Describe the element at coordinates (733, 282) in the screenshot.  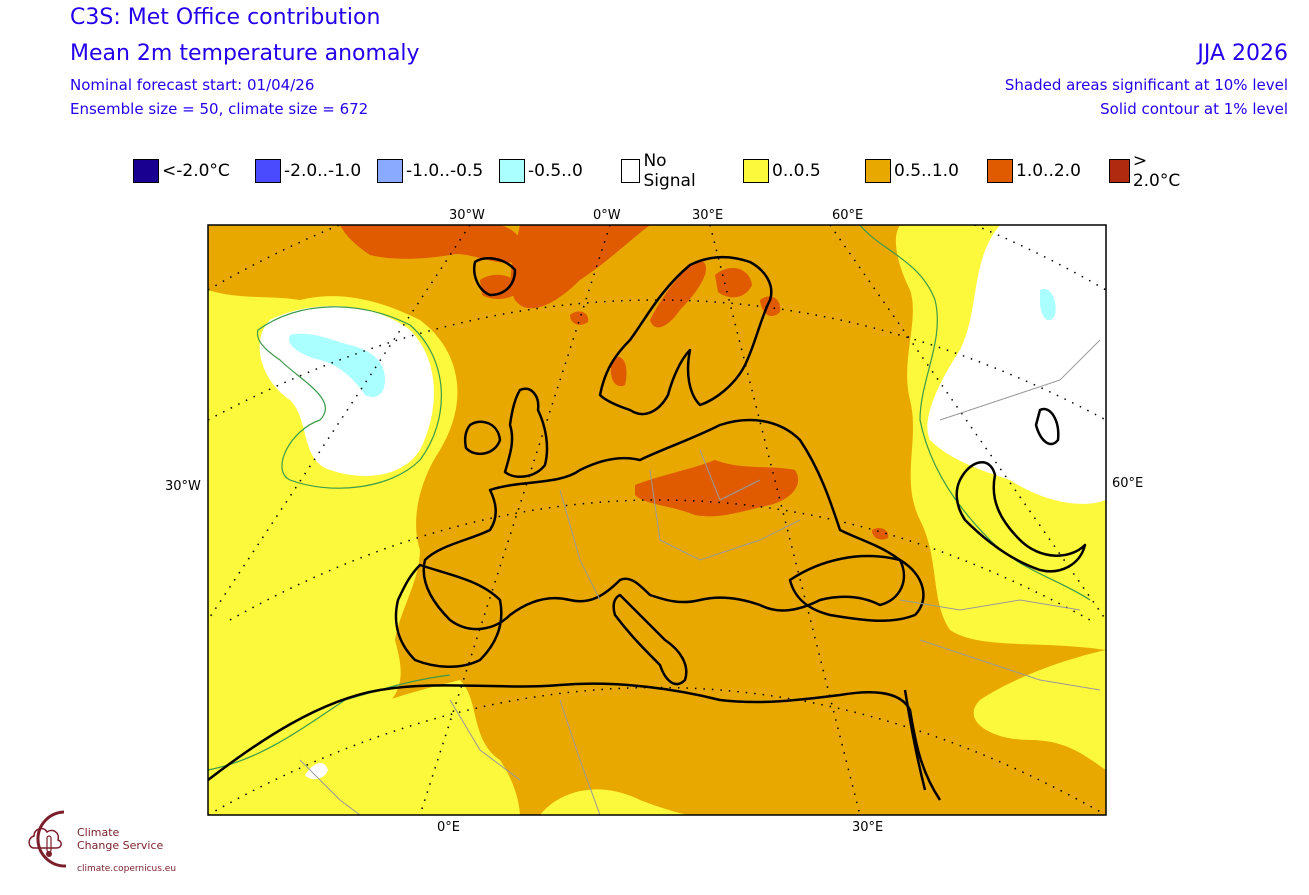
I see `anomaly-region-high-finland` at that location.